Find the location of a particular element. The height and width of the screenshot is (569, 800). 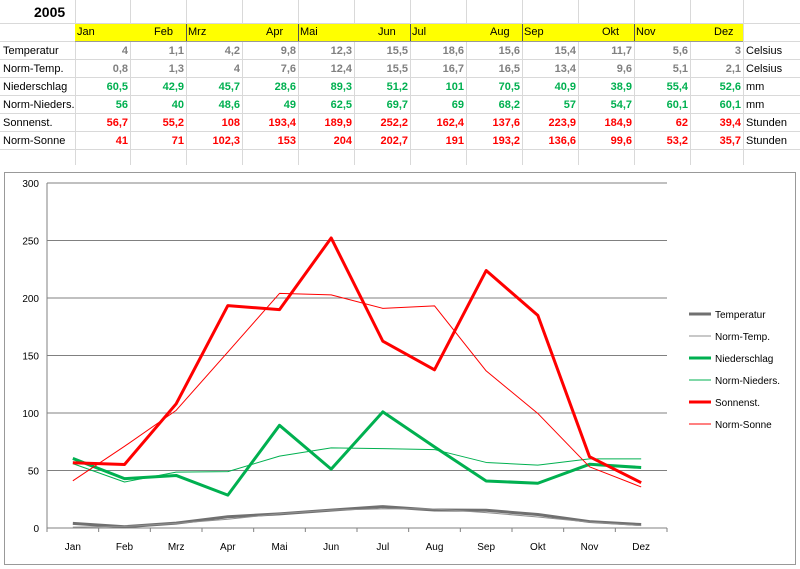

unit-label: mm is located at coordinates (755, 105).